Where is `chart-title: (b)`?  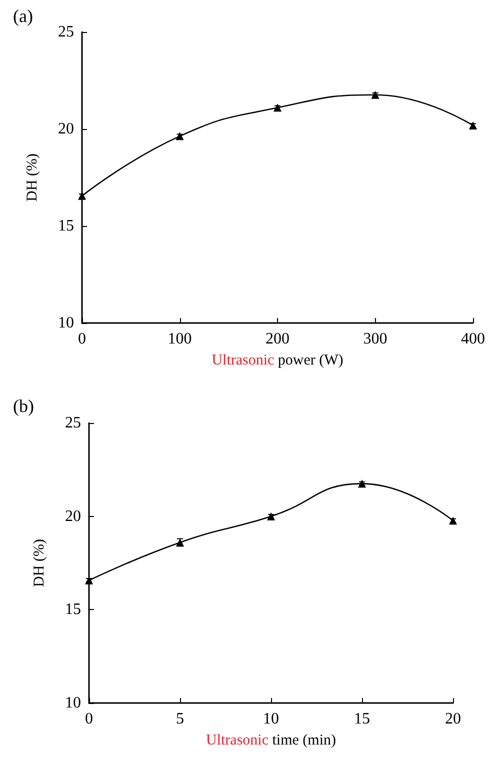 chart-title: (b) is located at coordinates (23, 406).